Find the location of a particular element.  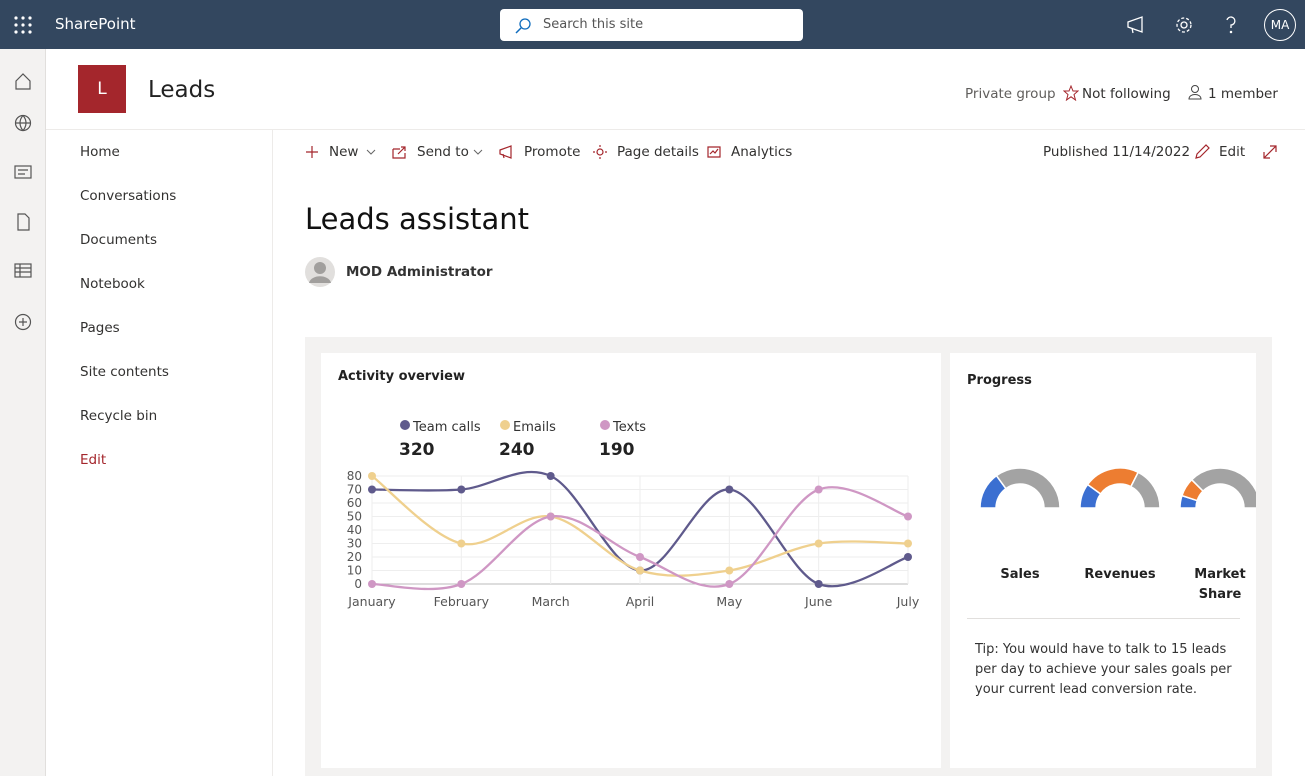

rail-icons is located at coordinates (22, 199).